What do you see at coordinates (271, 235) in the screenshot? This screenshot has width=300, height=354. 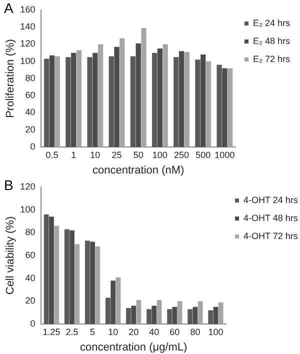 I see `legend-label: 4-OHT 72 hrs` at bounding box center [271, 235].